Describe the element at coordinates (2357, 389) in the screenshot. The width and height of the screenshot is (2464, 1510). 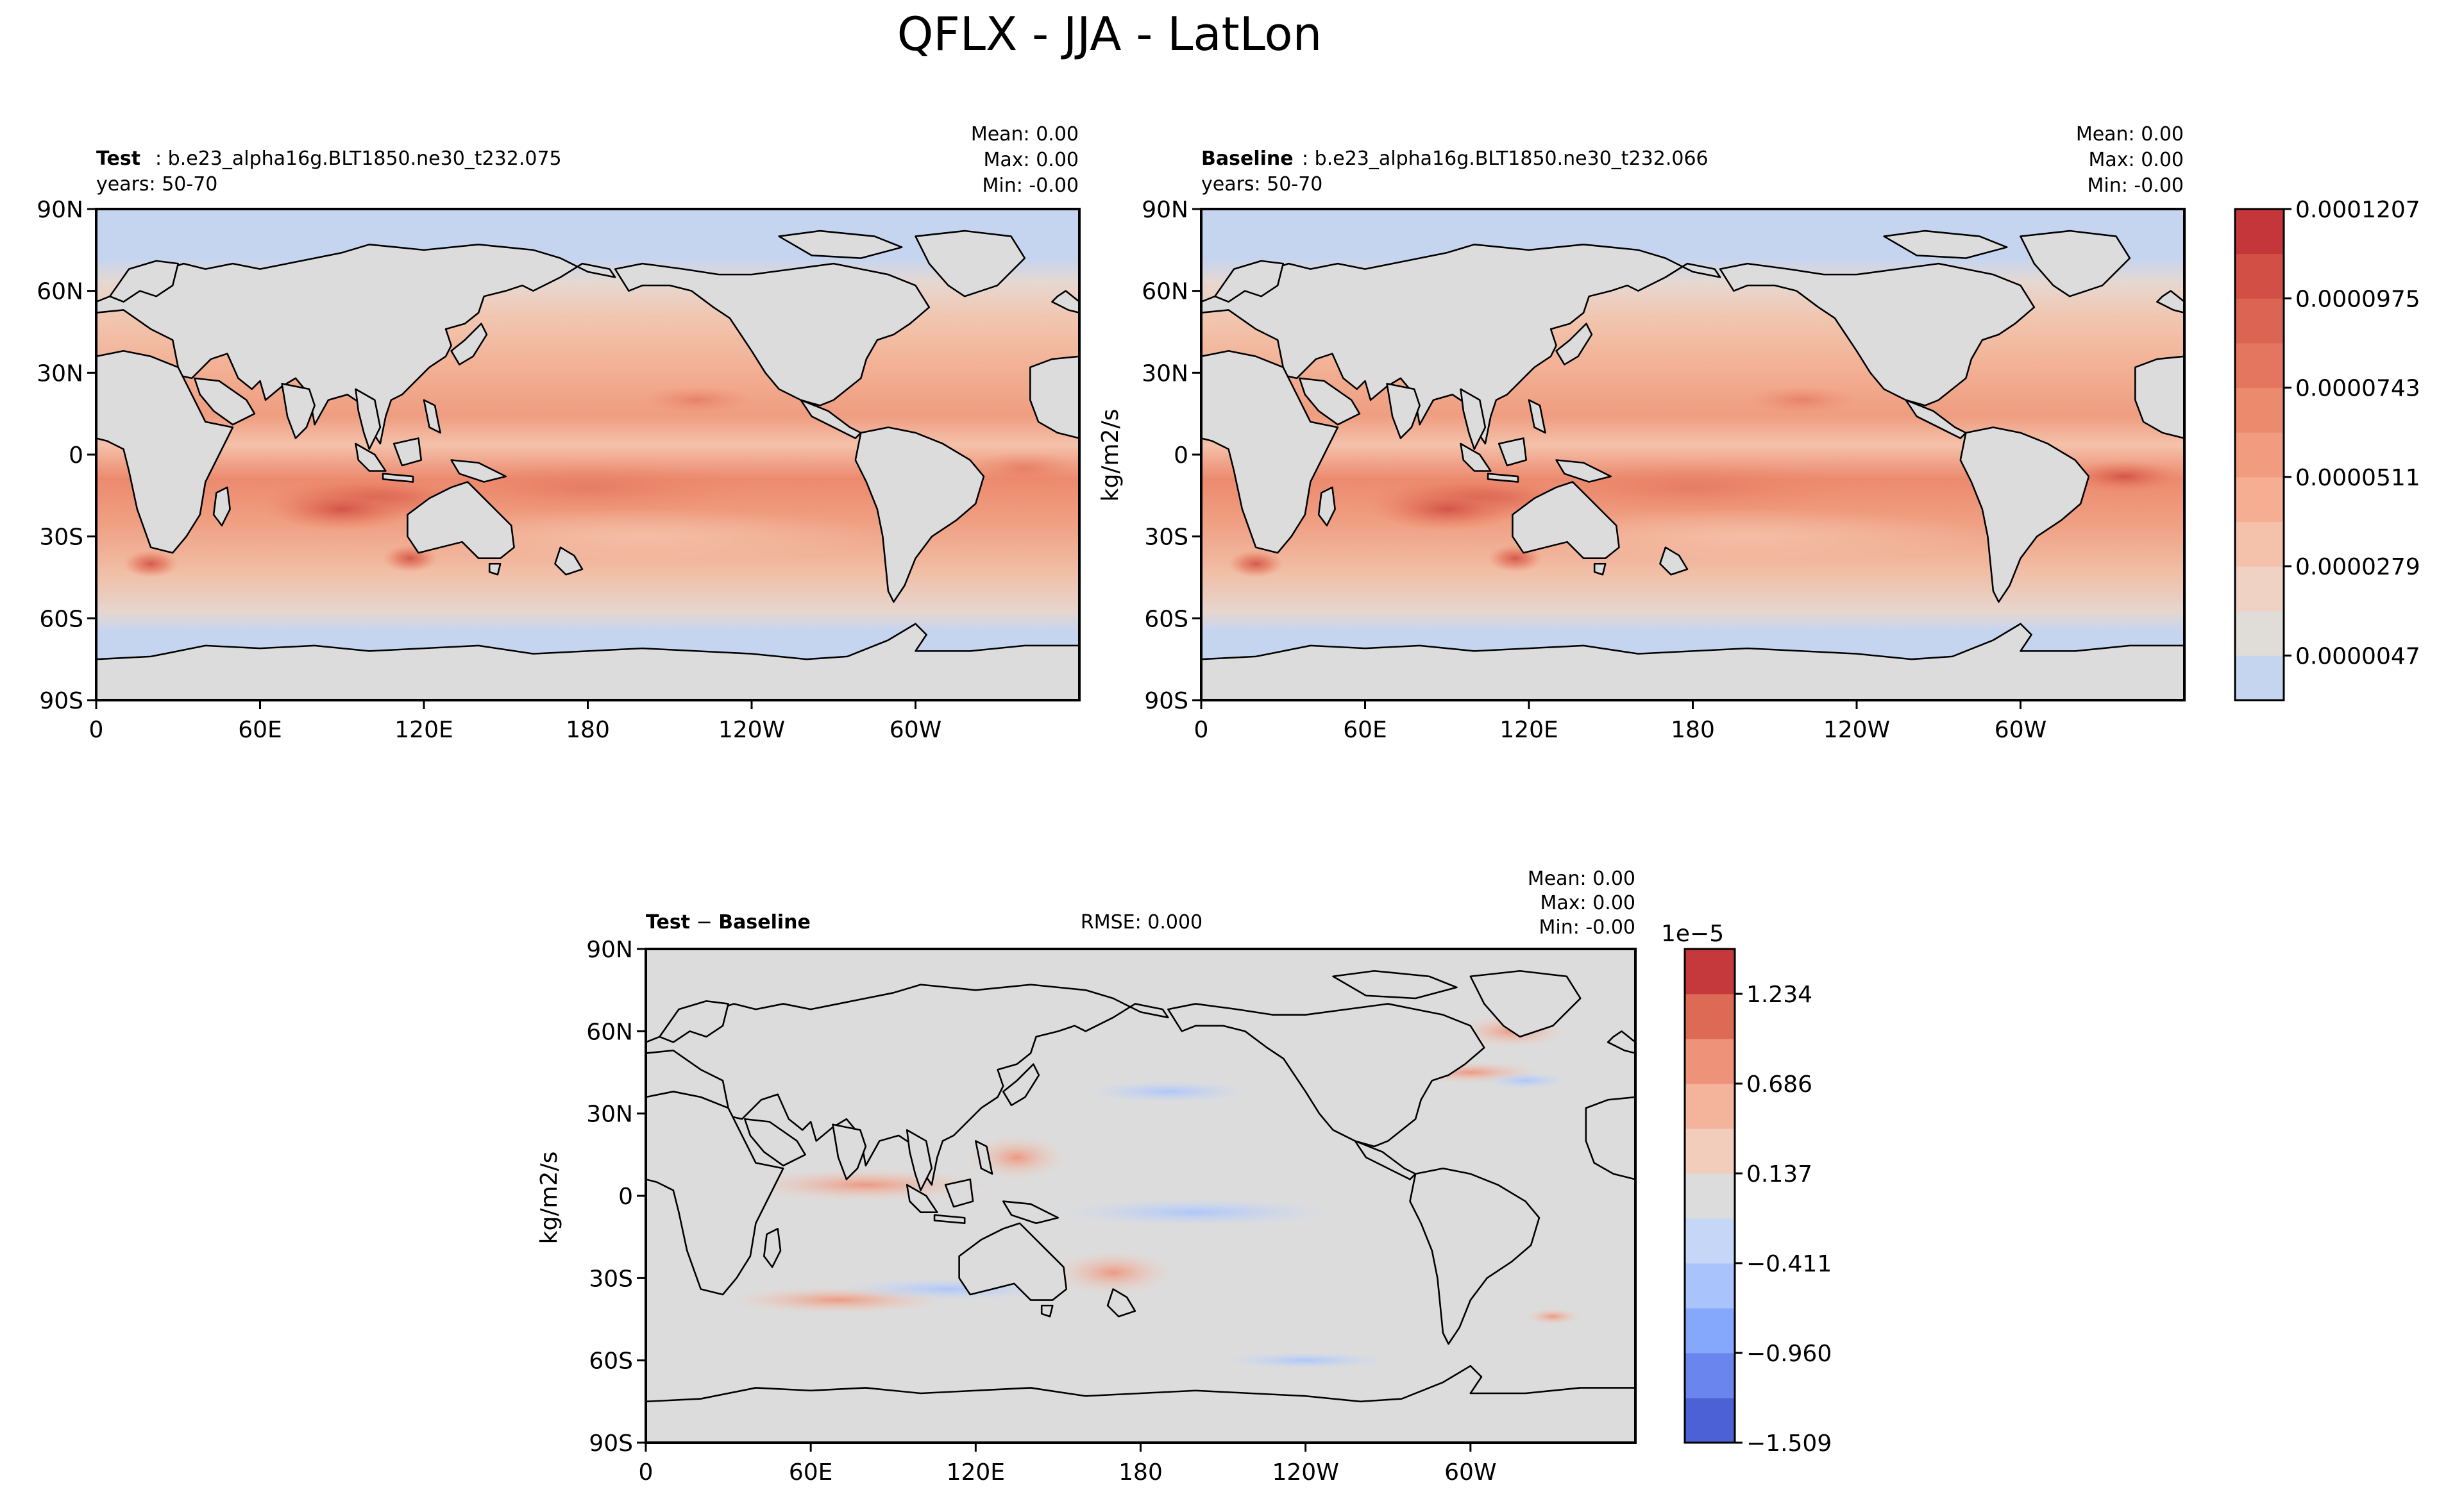
I see `colorbar-label: 0.0000743` at that location.